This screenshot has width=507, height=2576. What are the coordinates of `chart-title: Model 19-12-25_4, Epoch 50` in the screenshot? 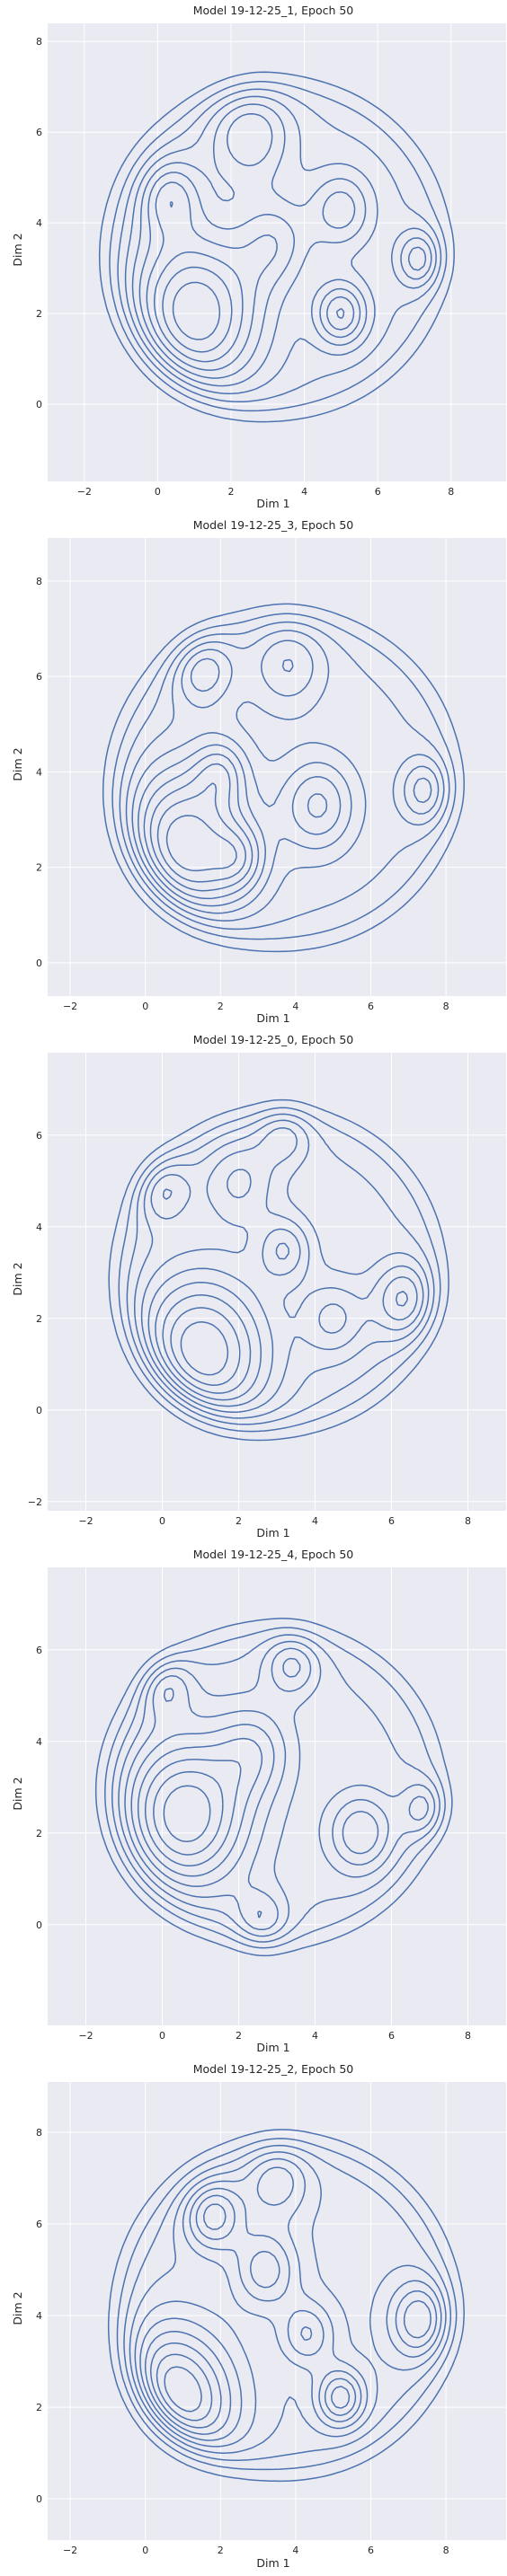 It's located at (273, 1554).